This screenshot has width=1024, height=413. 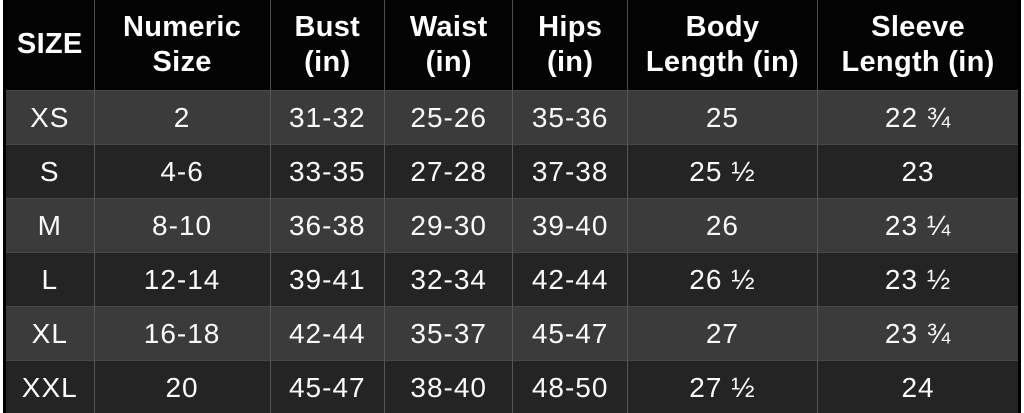 What do you see at coordinates (449, 279) in the screenshot?
I see `table-cell: 32-34` at bounding box center [449, 279].